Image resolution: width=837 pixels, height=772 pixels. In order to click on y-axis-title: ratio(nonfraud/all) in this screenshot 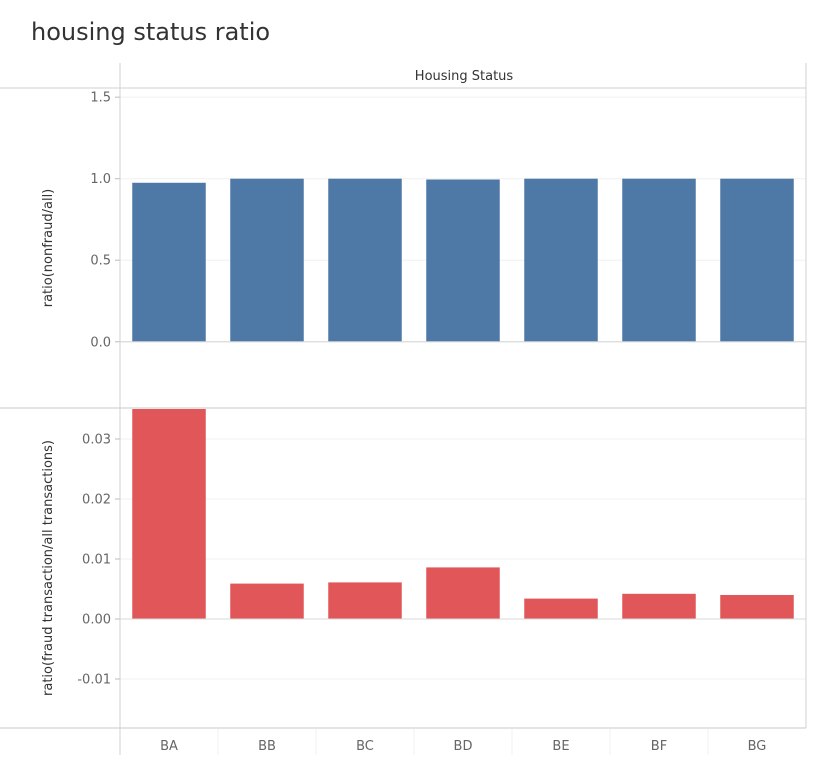, I will do `click(48, 248)`.